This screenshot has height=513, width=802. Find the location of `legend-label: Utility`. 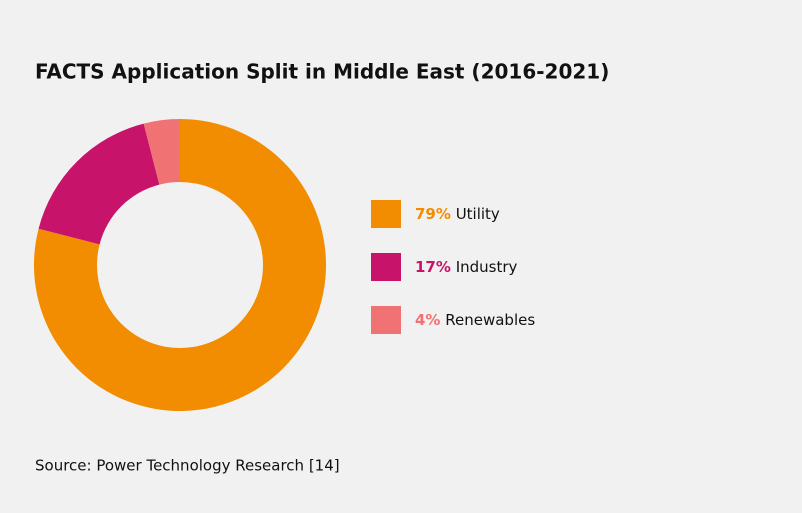

legend-label: Utility is located at coordinates (478, 214).